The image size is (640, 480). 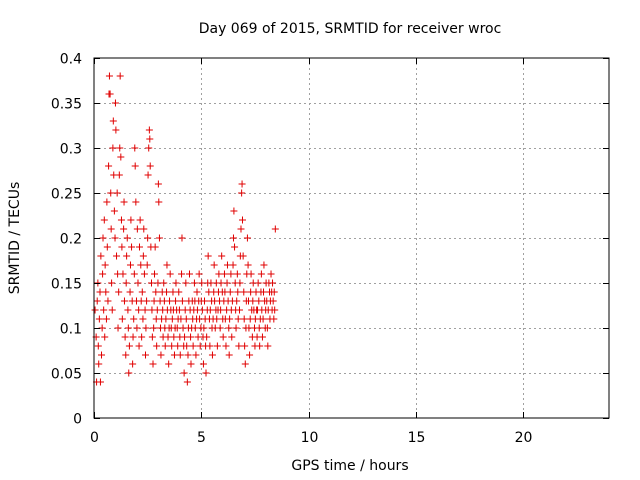 What do you see at coordinates (71, 240) in the screenshot?
I see `y-tick-label: 0.2` at bounding box center [71, 240].